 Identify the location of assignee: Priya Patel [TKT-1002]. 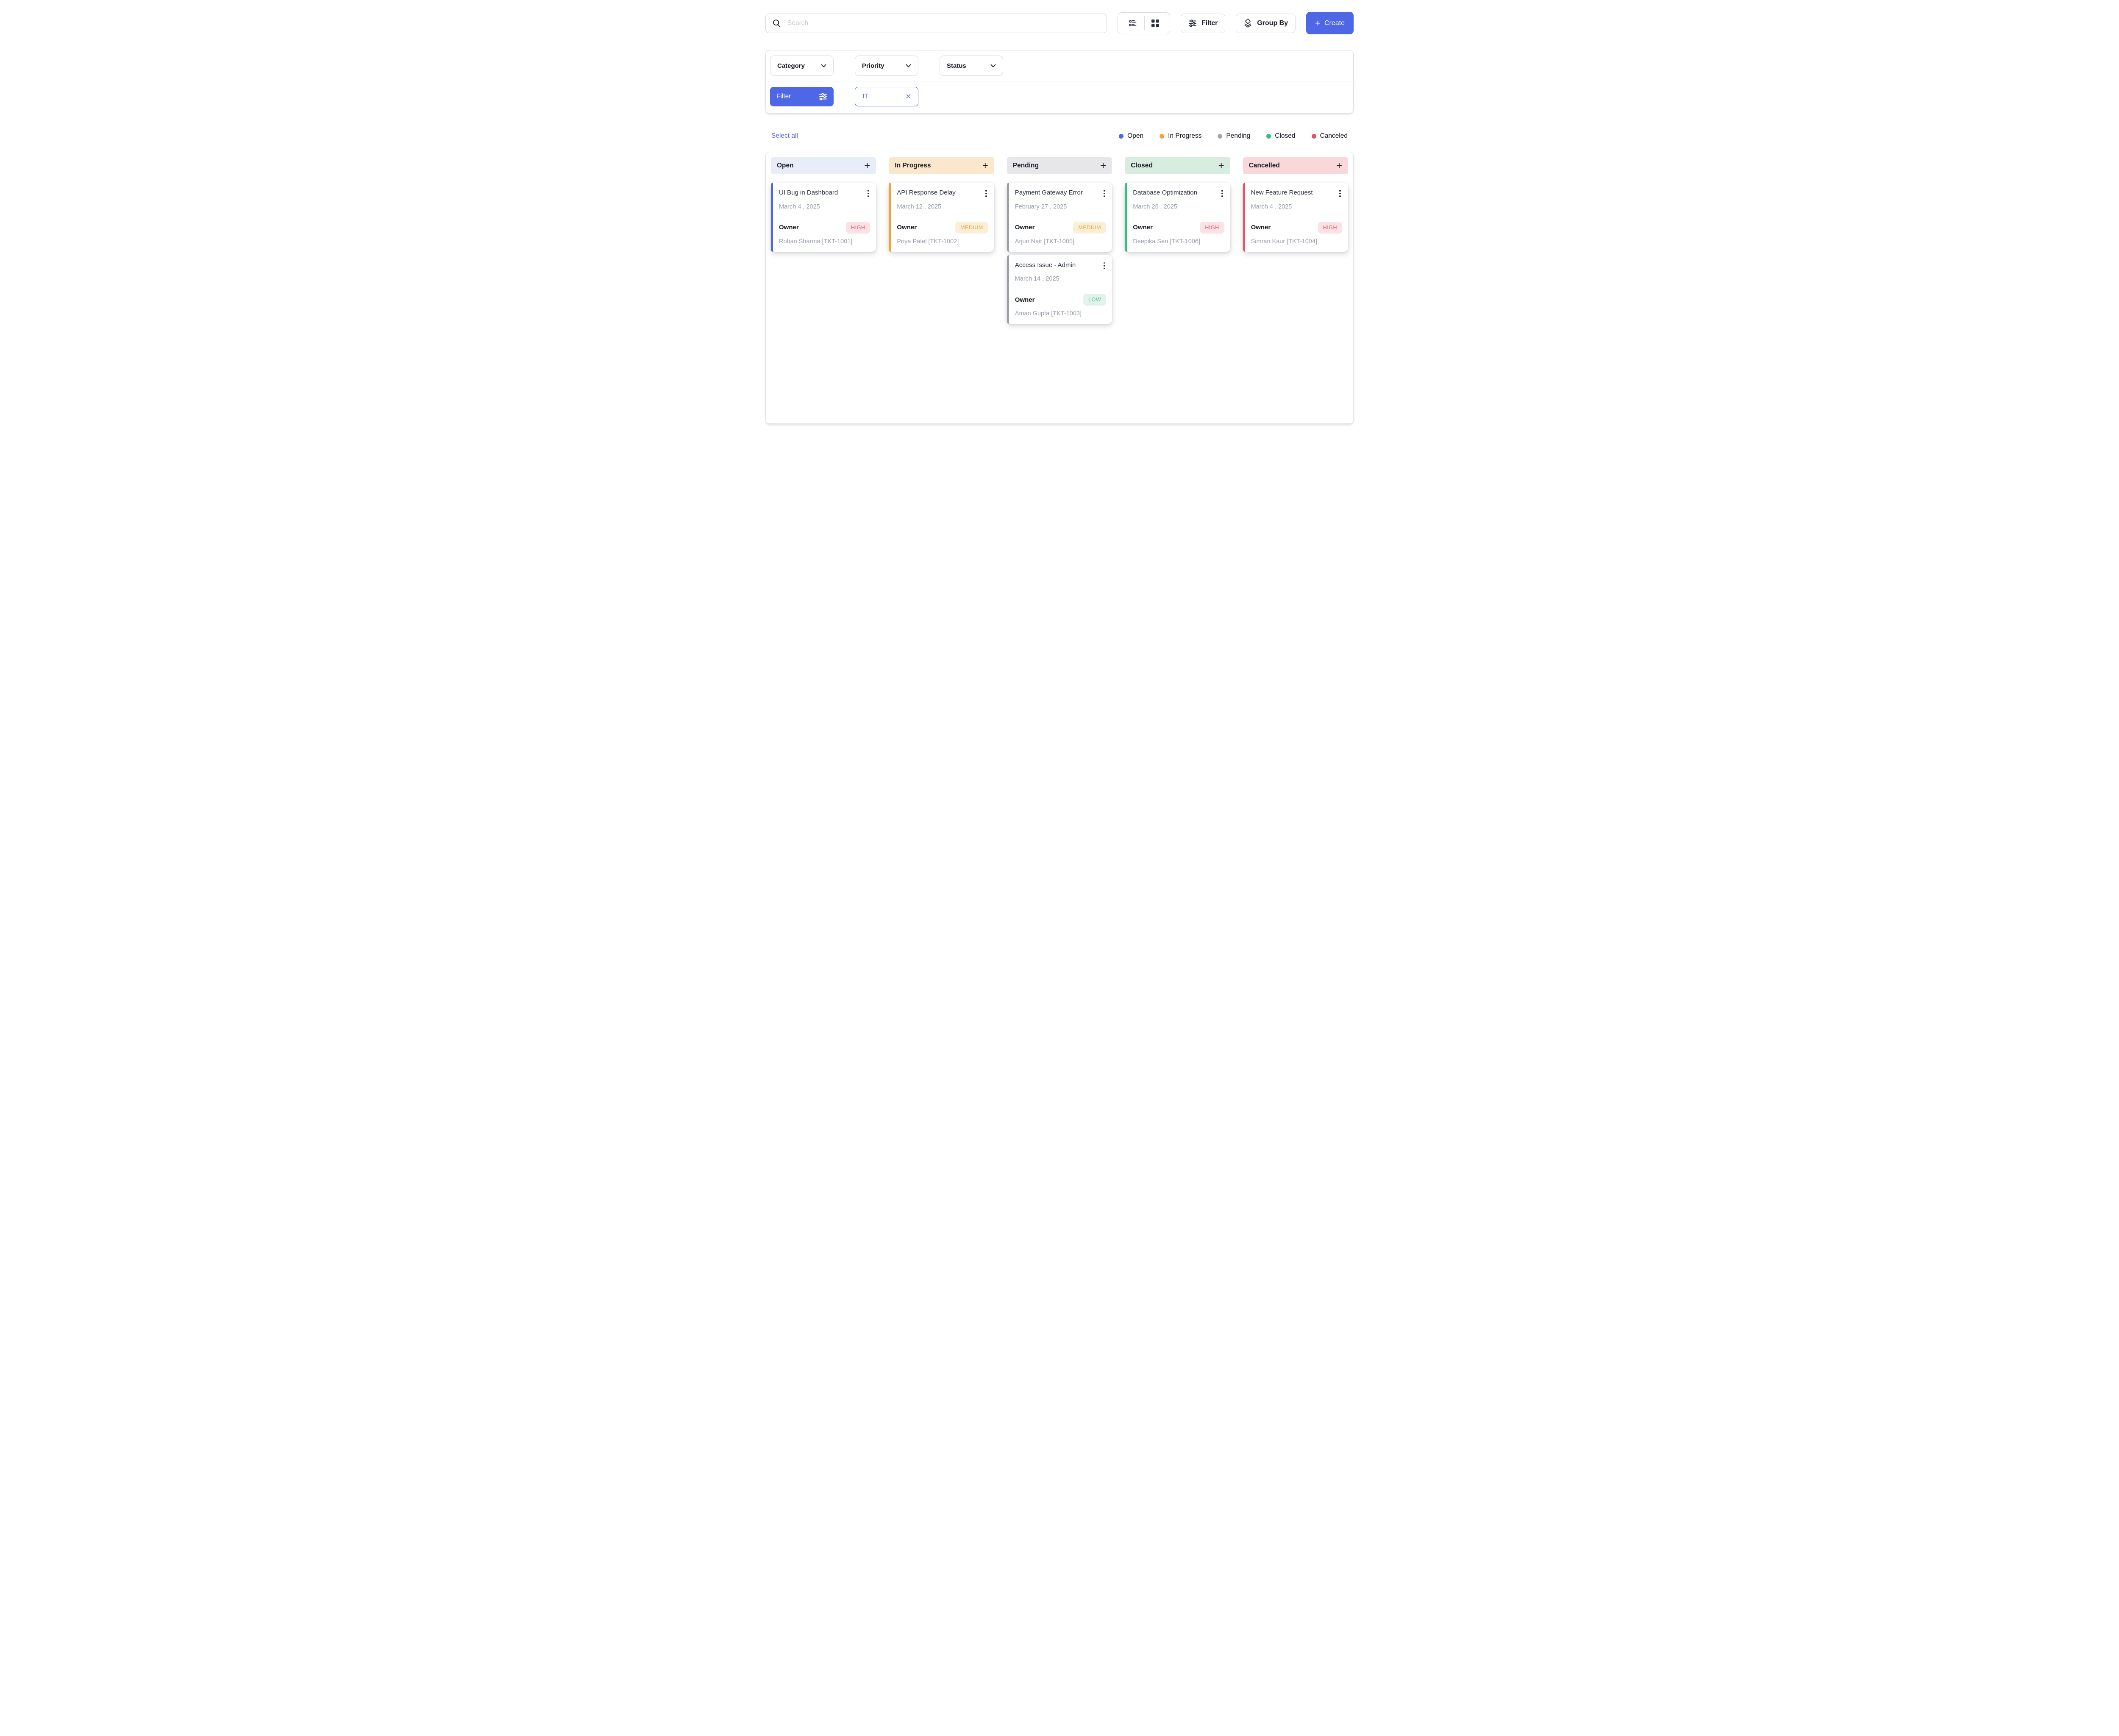
(928, 241).